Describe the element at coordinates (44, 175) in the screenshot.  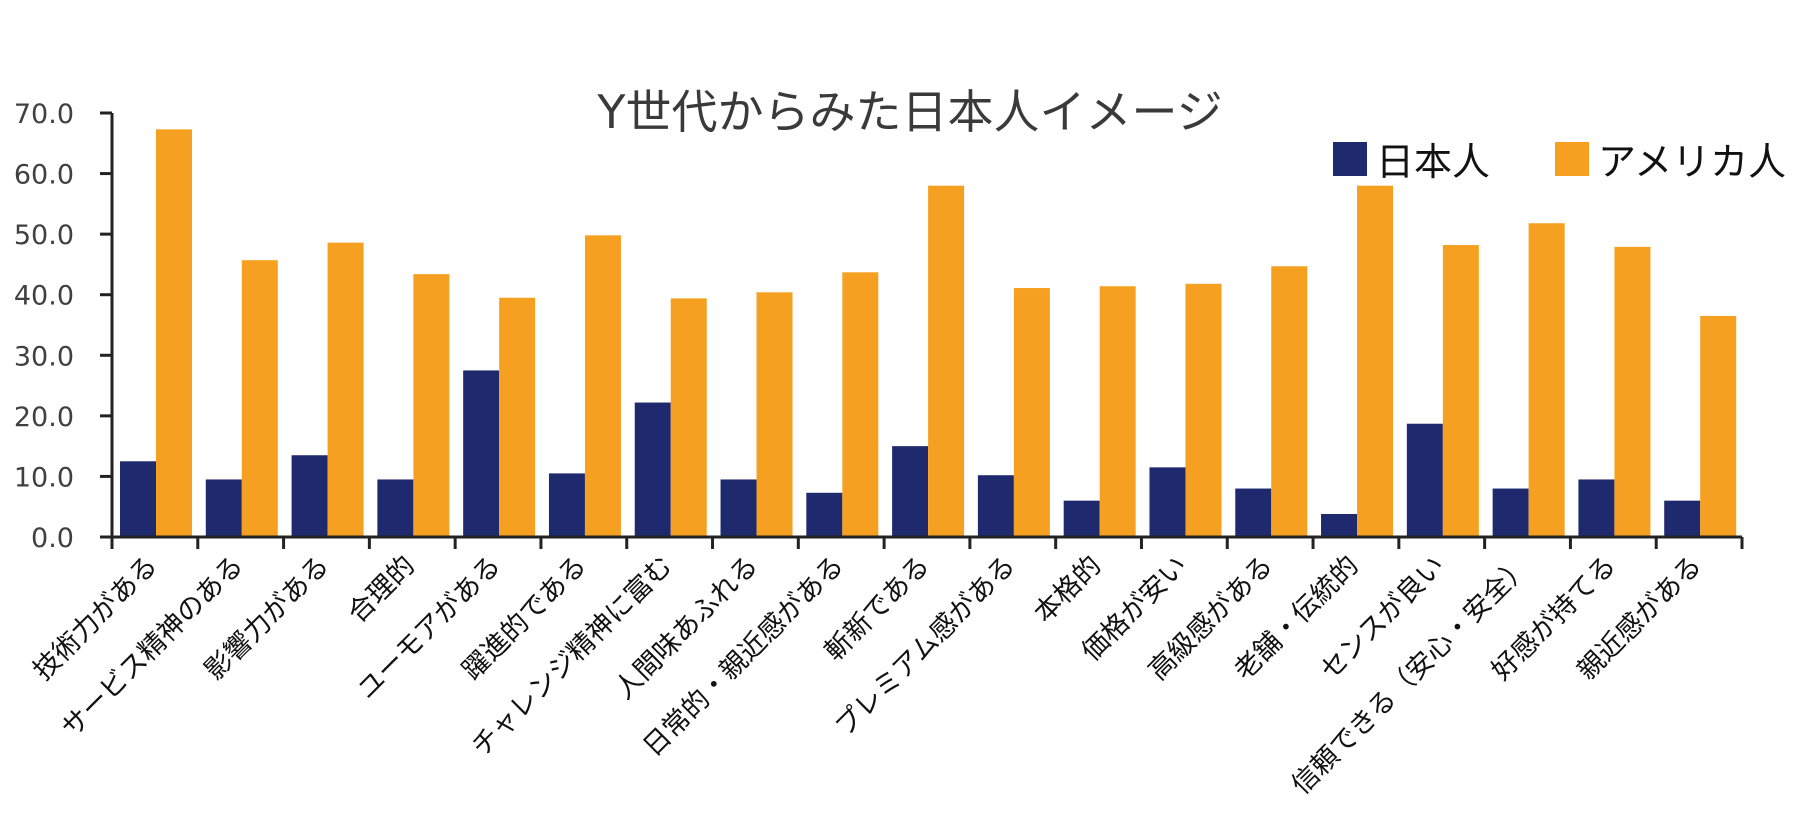
I see `y-tick-label: 60.0` at that location.